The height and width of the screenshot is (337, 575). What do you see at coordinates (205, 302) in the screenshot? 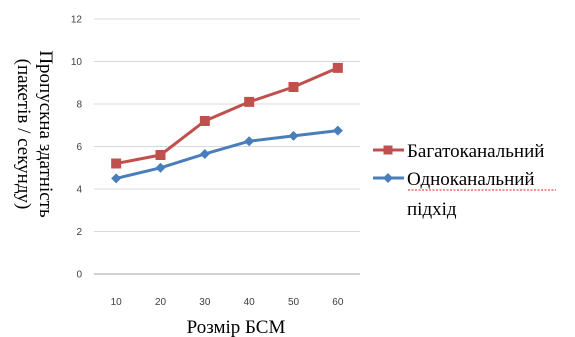
I see `x-tick-label-30: 30` at bounding box center [205, 302].